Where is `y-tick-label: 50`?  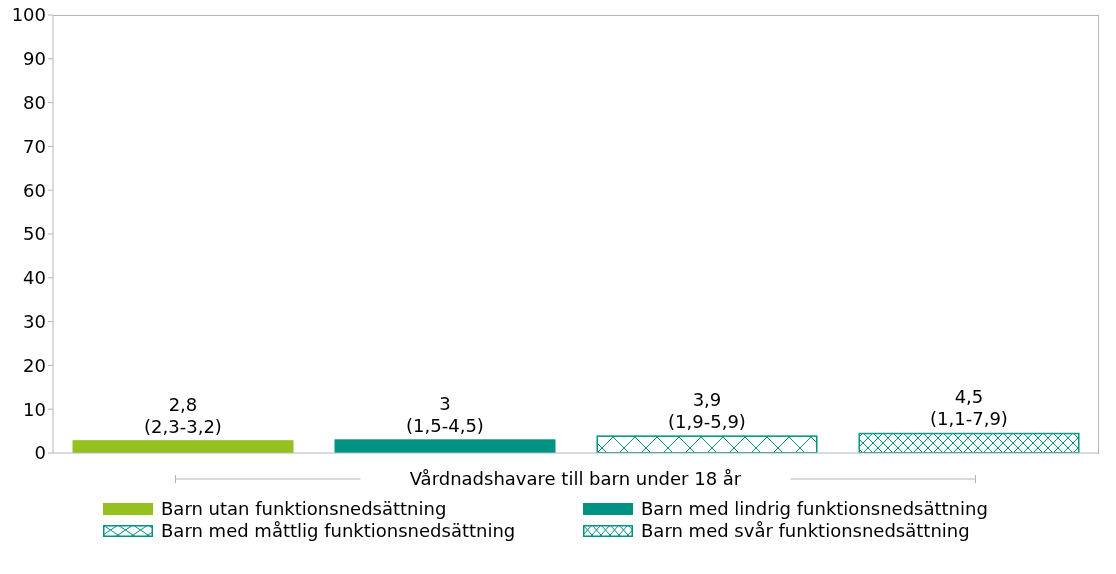 y-tick-label: 50 is located at coordinates (34, 234).